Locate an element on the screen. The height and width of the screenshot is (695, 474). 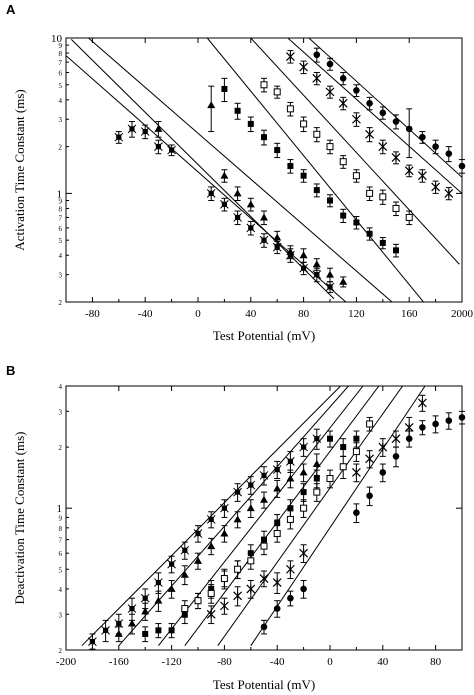
panel-a-y-minor-label: 2 is located at coordinates (61, 148).